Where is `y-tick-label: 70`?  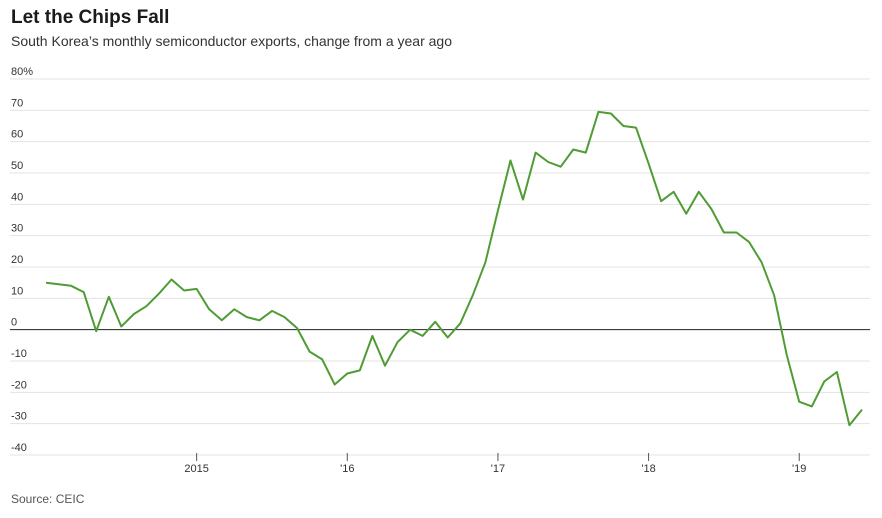 y-tick-label: 70 is located at coordinates (17, 103).